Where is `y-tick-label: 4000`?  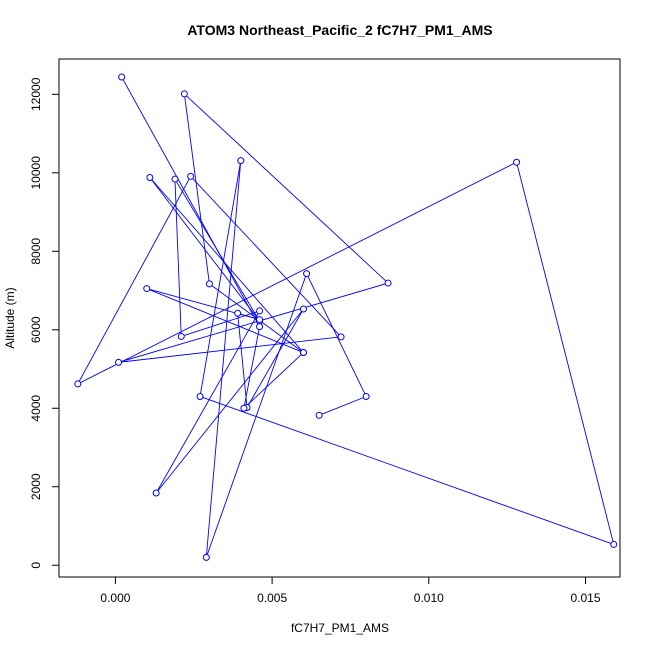
y-tick-label: 4000 is located at coordinates (36, 408).